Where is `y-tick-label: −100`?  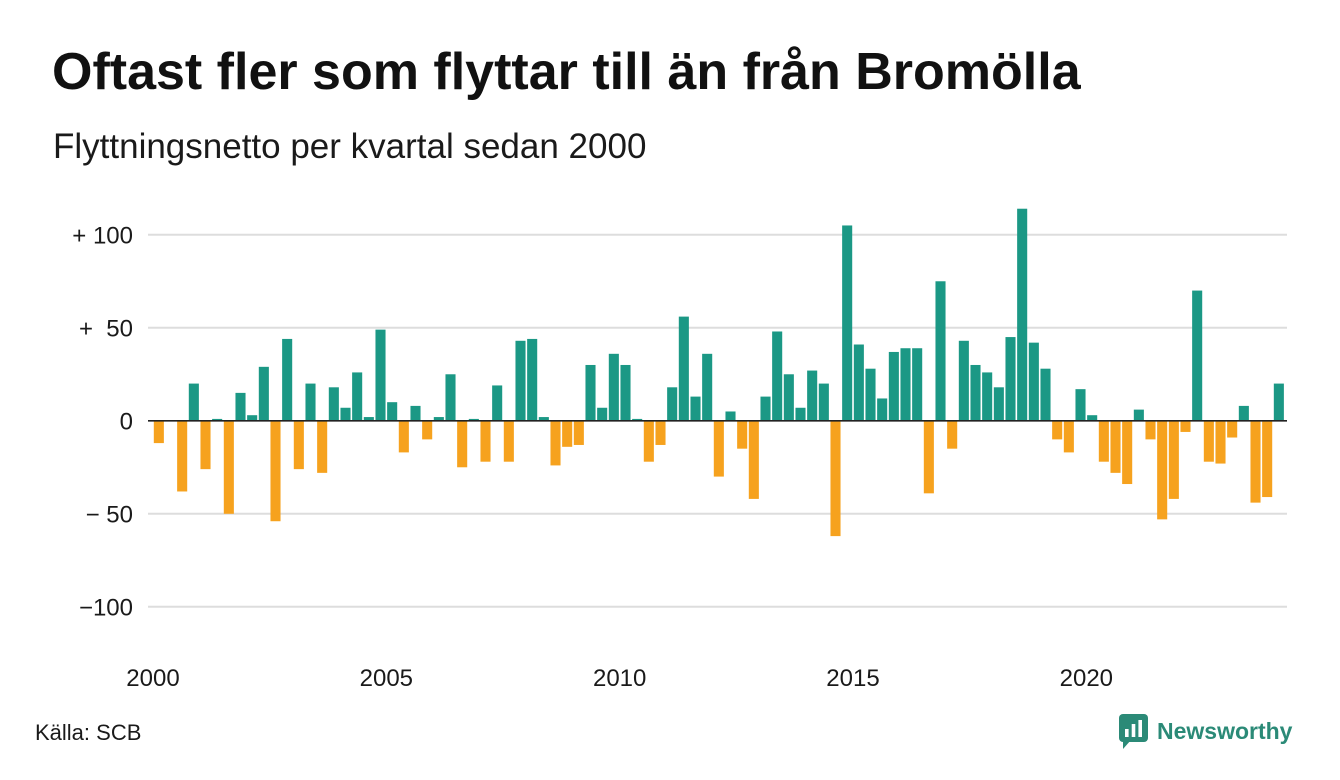
y-tick-label: −100 is located at coordinates (106, 607).